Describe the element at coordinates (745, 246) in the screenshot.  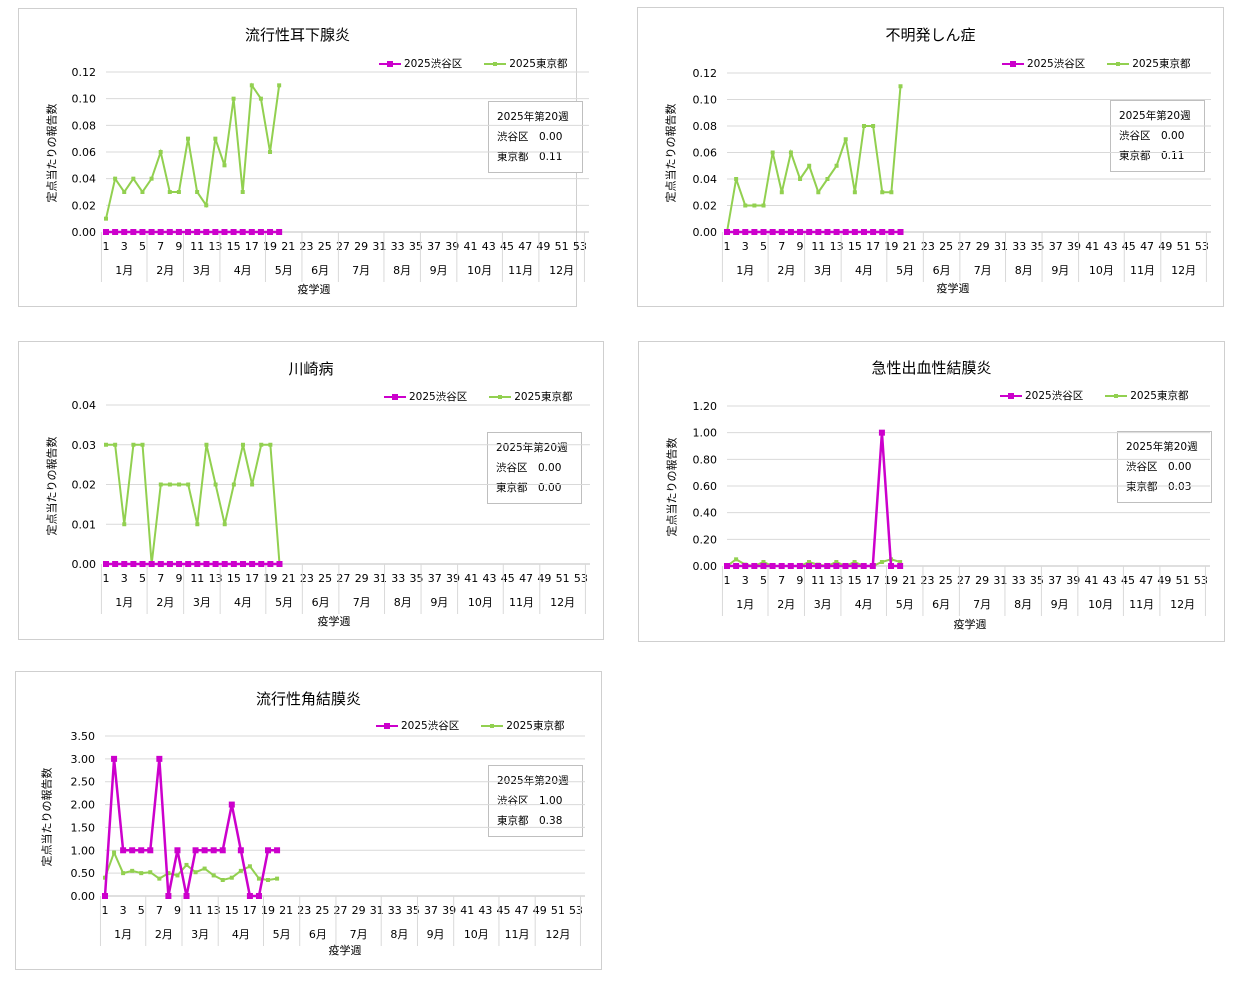
I see `x-tick-label: 3` at that location.